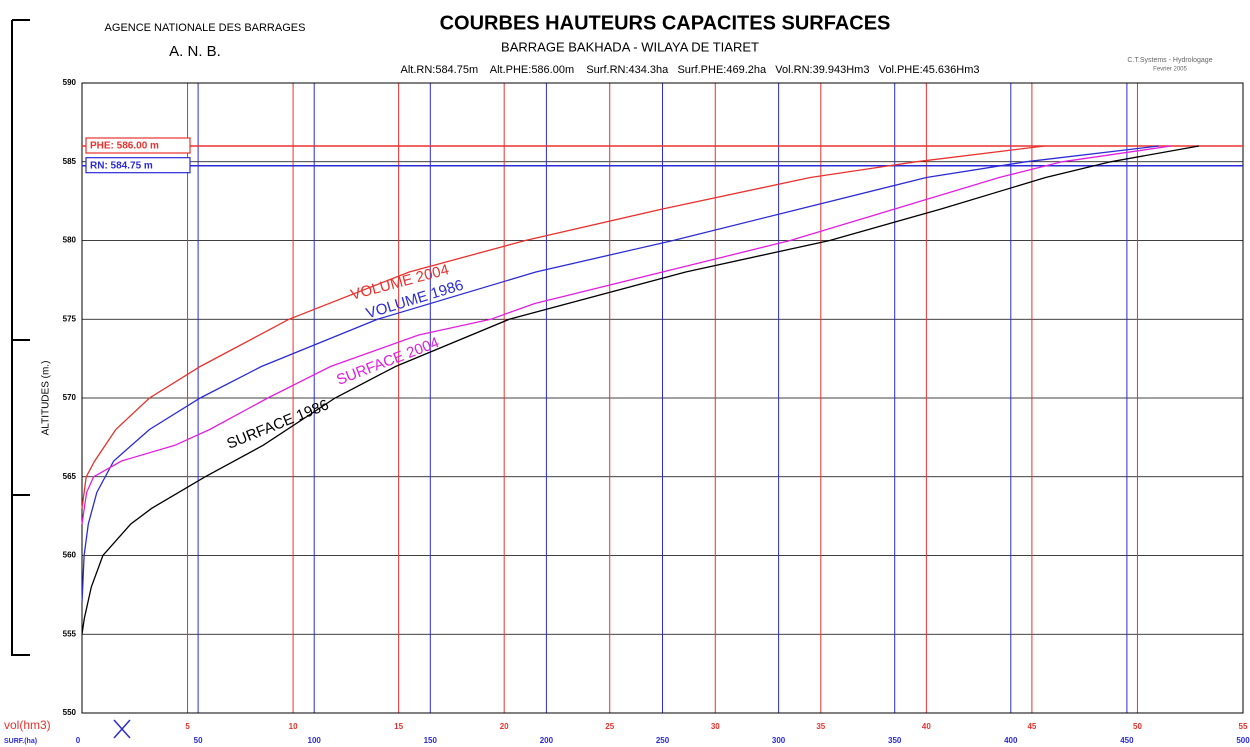 This screenshot has width=1250, height=747. What do you see at coordinates (46, 398) in the screenshot?
I see `y-axis-label: ALTITUDES (m.)` at bounding box center [46, 398].